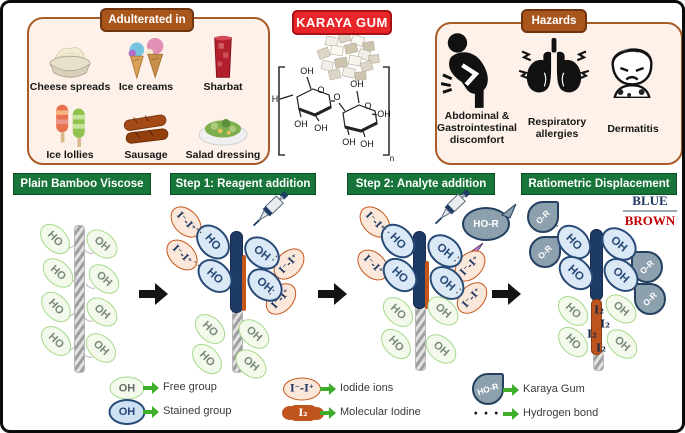 The width and height of the screenshot is (685, 433). I want to click on ratiometric-result: BLUE BROWN, so click(650, 211).